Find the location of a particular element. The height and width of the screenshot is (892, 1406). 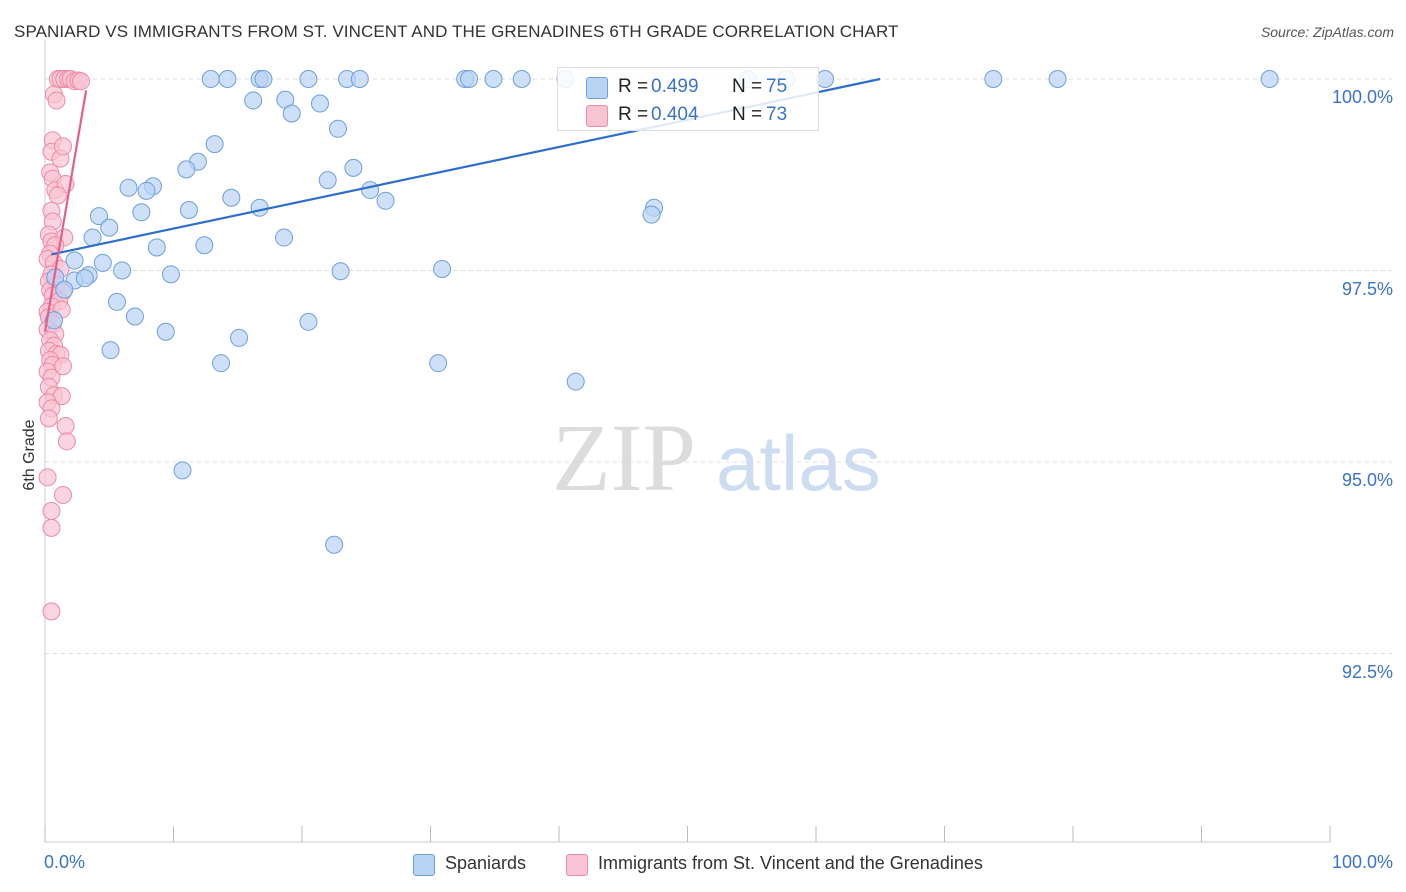

watermark-atlas: atlas is located at coordinates (798, 463).